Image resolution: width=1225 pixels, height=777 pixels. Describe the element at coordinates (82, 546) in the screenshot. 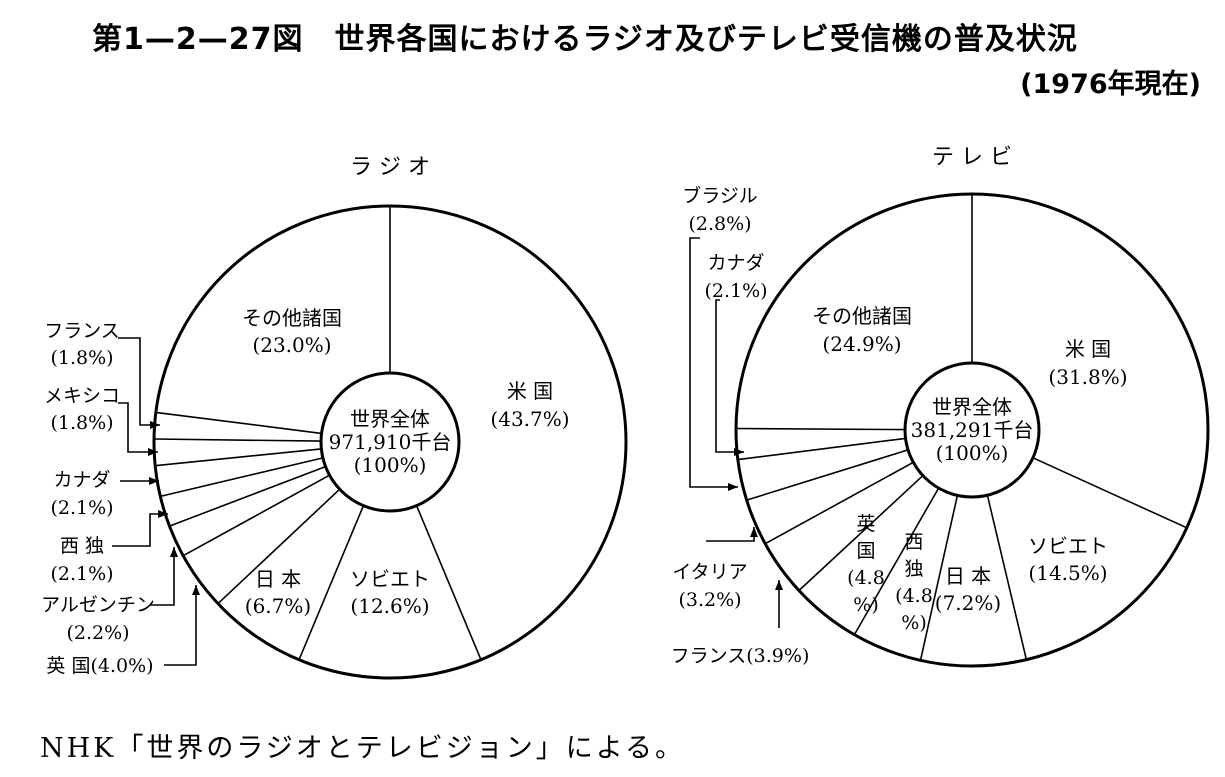

I see `radio-label-wgermany: 西 独` at that location.